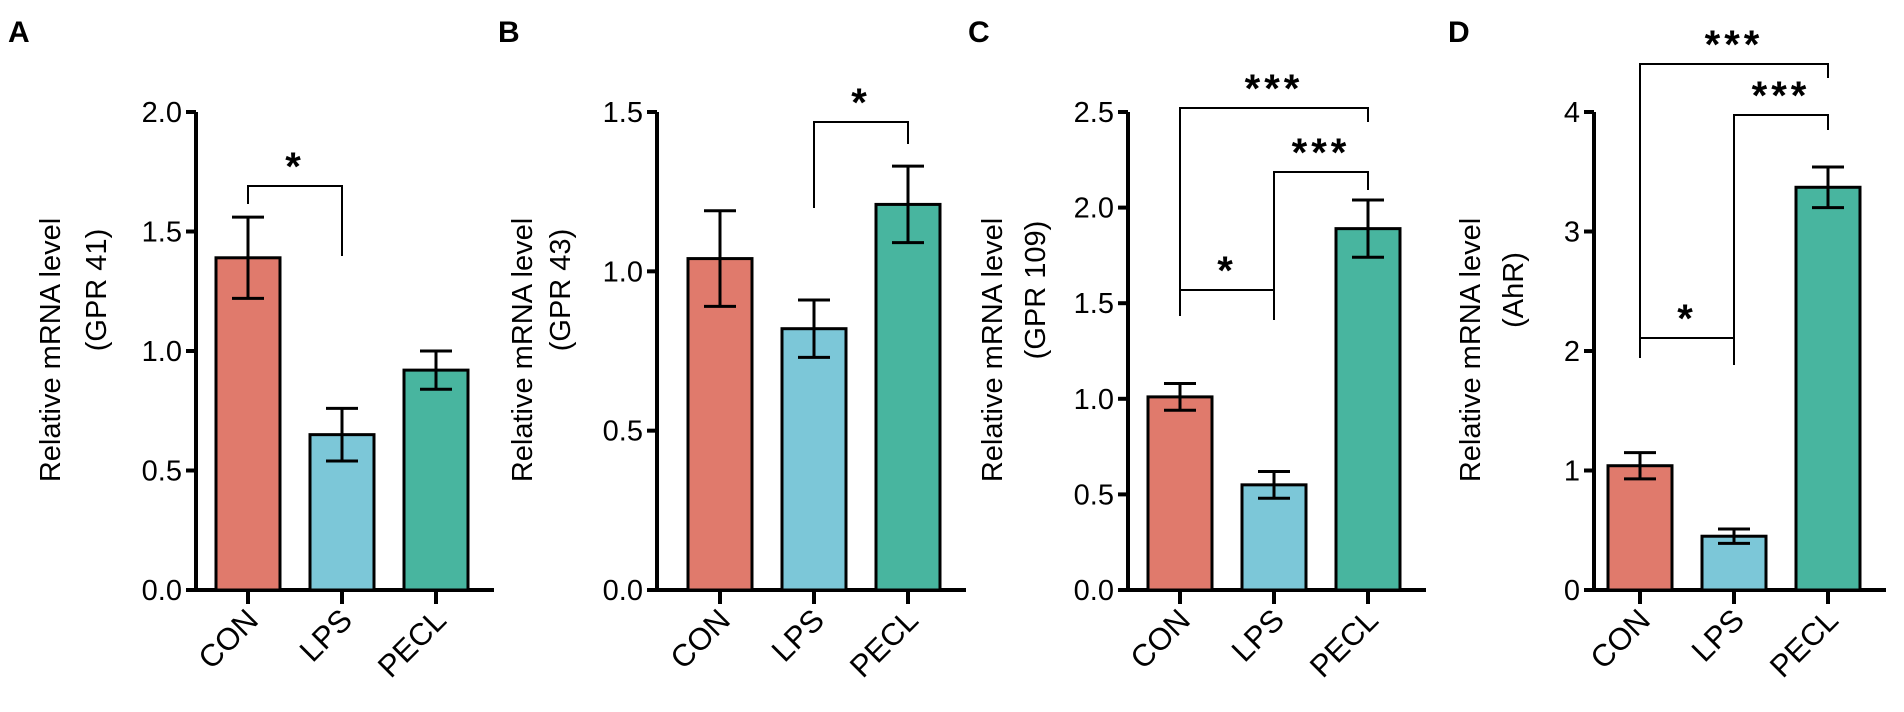 The width and height of the screenshot is (1904, 712). What do you see at coordinates (19, 32) in the screenshot?
I see `panel-letter-a: A` at bounding box center [19, 32].